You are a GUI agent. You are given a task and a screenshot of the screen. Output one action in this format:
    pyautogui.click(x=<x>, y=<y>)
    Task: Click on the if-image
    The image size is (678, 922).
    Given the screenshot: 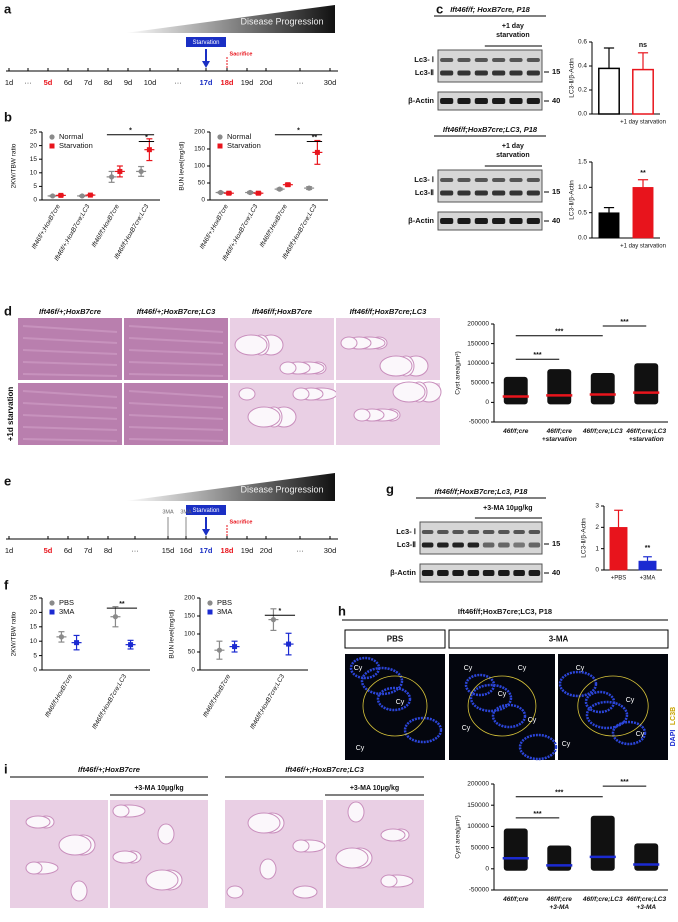 What is the action you would take?
    pyautogui.click(x=502, y=707)
    